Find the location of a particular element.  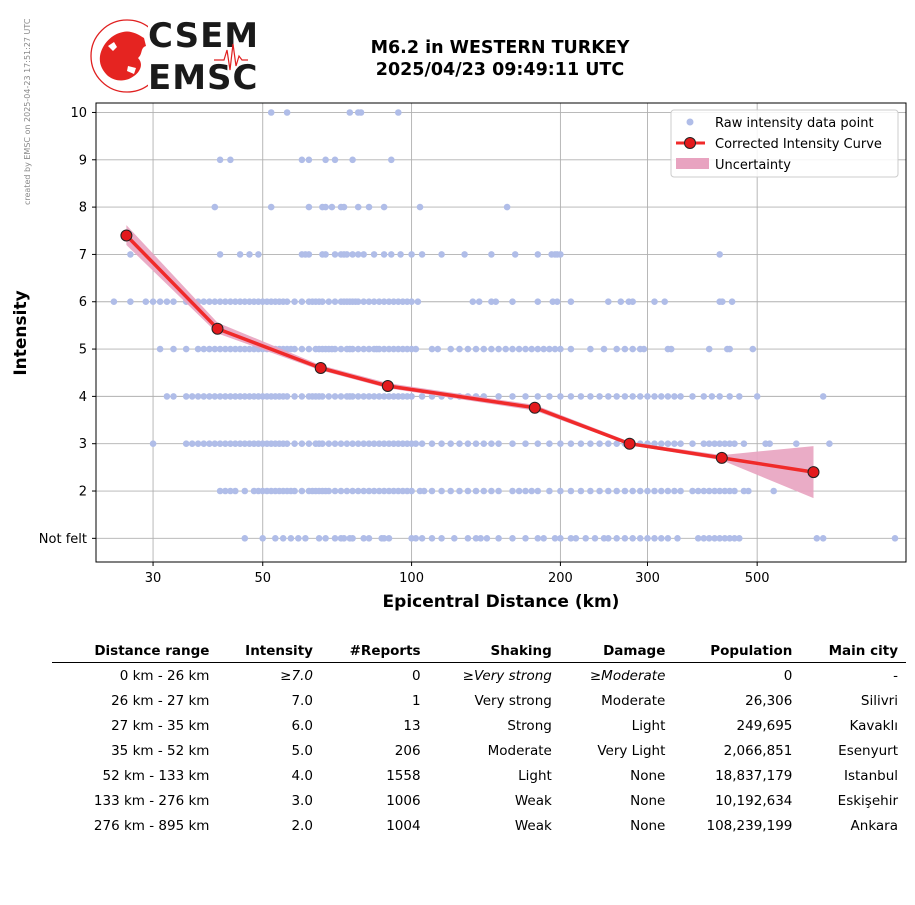

logo-line1: CSEM is located at coordinates (204, 36).